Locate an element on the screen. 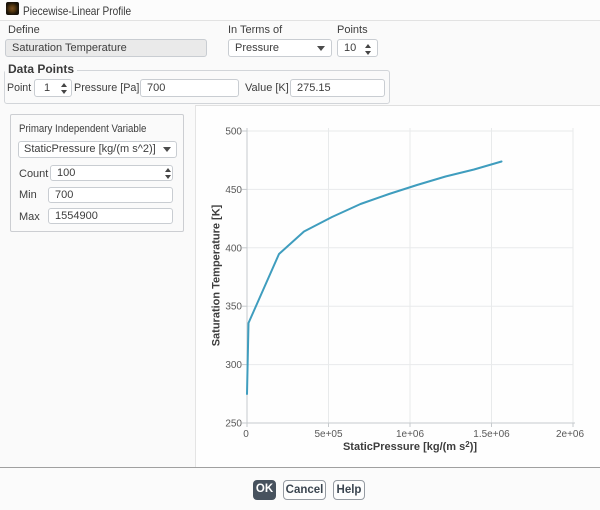  svg-text: 2e+06 is located at coordinates (570, 434).